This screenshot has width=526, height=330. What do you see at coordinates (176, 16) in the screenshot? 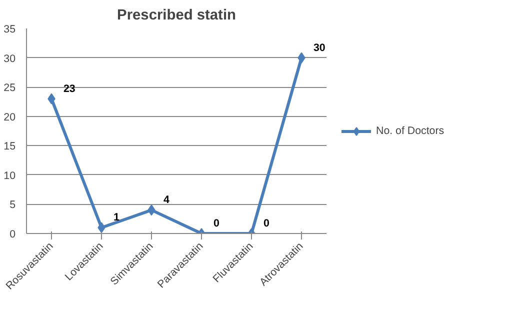
I see `chart-title: Prescribed statin` at bounding box center [176, 16].